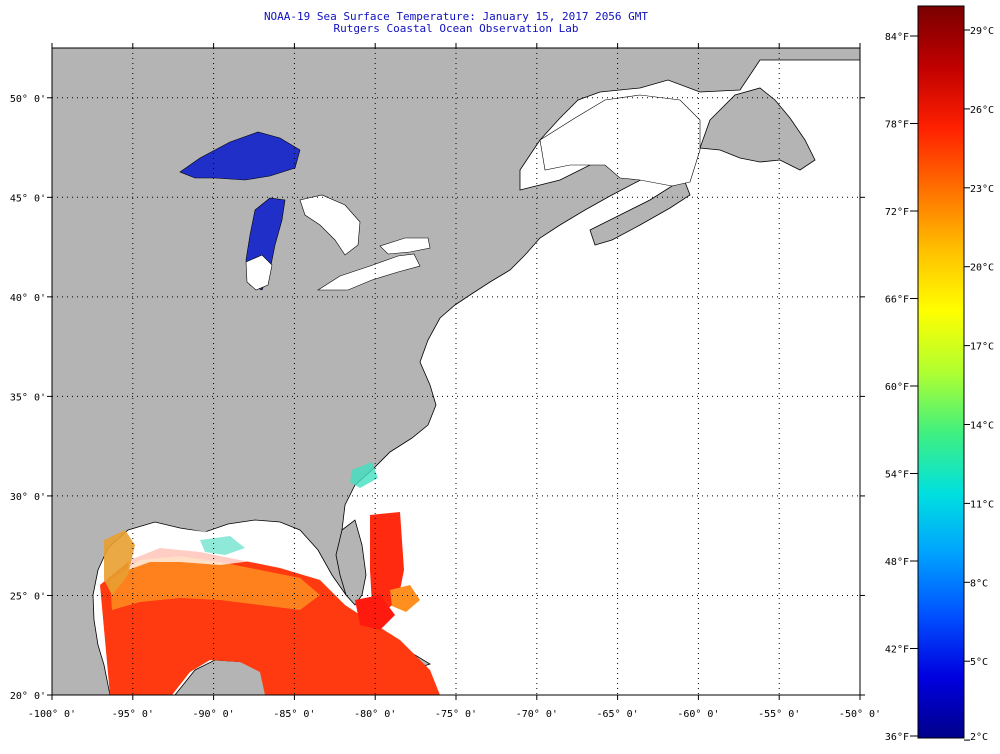  Describe the element at coordinates (456, 28) in the screenshot. I see `map-subtitle: Rutgers Coastal Ocean Observation Lab` at that location.